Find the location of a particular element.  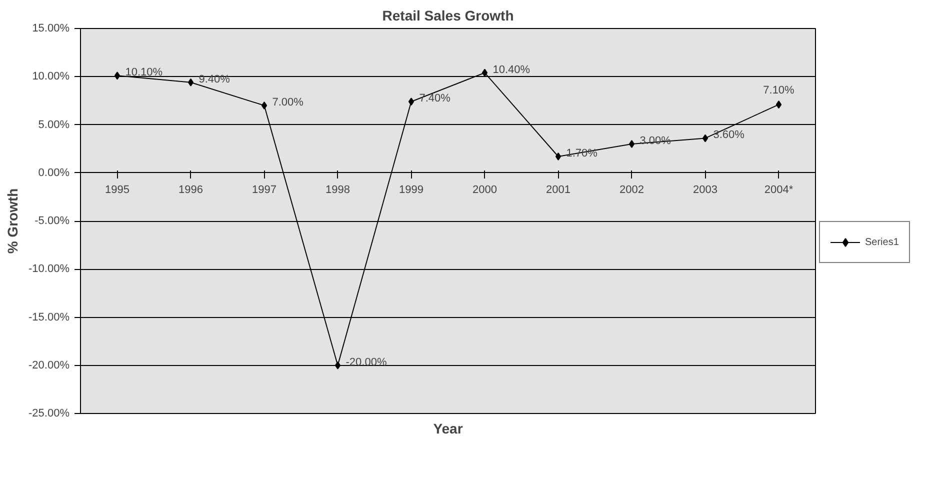

y-tick-label: -5.00% is located at coordinates (52, 221).